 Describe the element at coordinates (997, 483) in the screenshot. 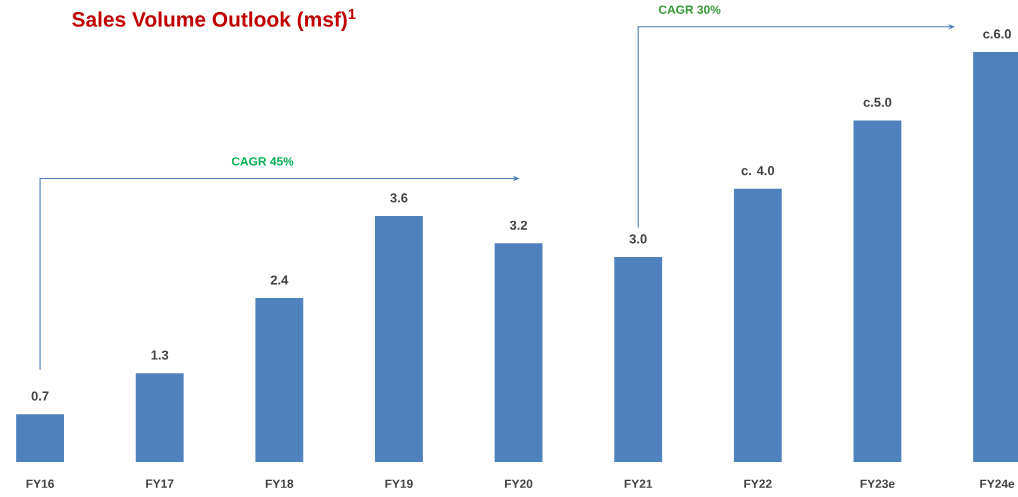

I see `x-tick-label: FY24e` at that location.